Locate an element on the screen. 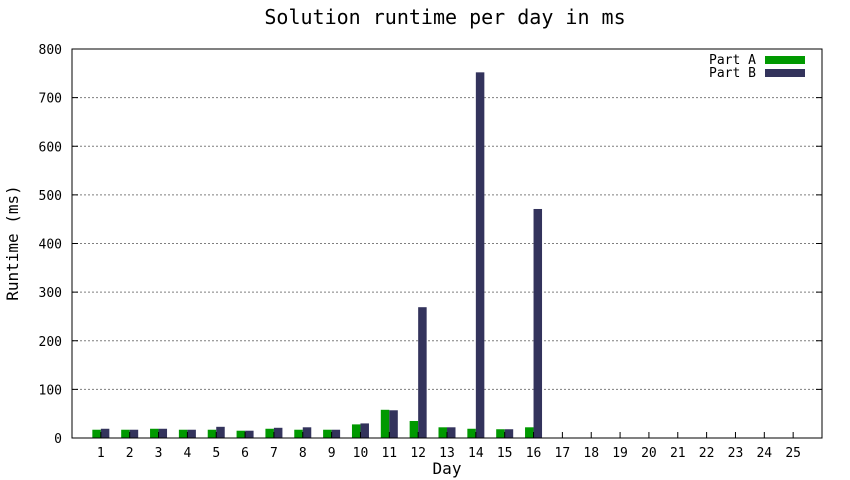 The image size is (850, 480). x-tick-label: 22 is located at coordinates (707, 453).